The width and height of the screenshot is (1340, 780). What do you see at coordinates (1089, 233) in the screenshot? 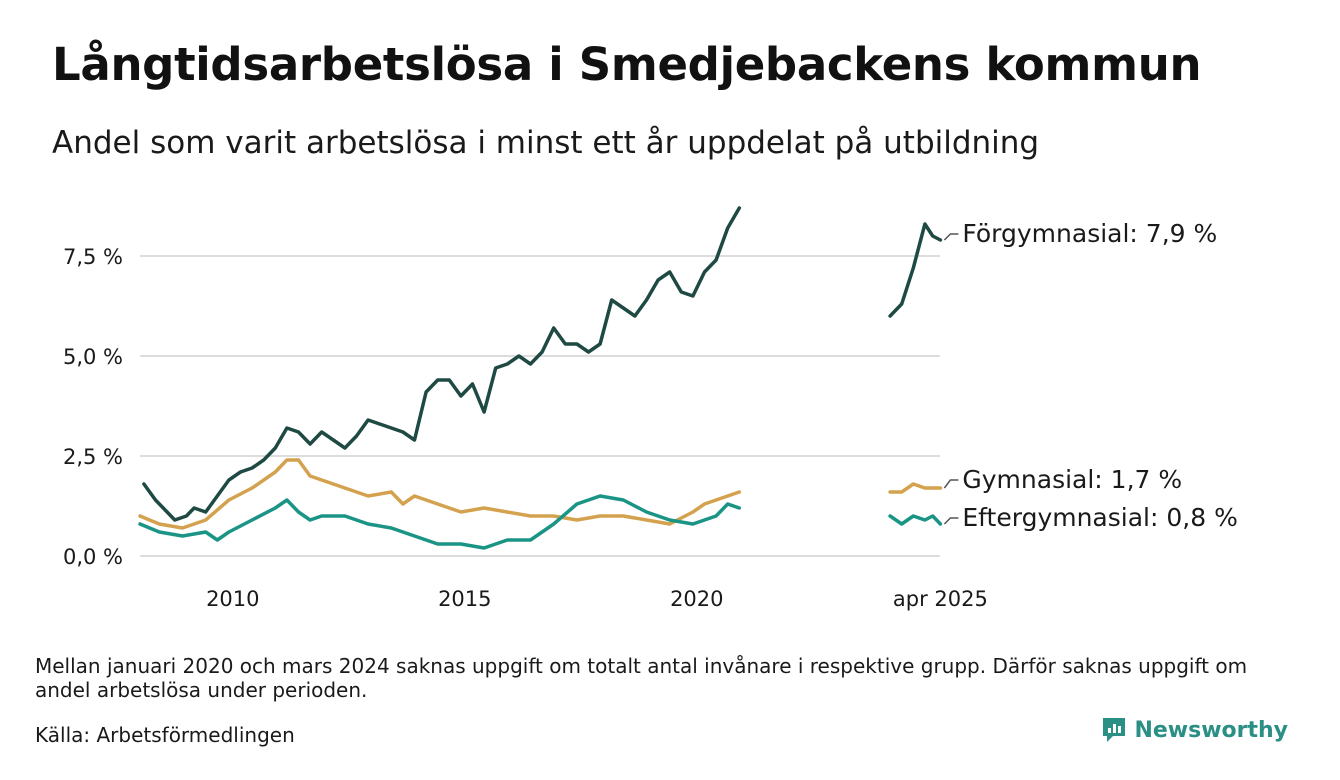
I see `forgymnasial-end-label: Förgymnasial: 7,9 %` at bounding box center [1089, 233].